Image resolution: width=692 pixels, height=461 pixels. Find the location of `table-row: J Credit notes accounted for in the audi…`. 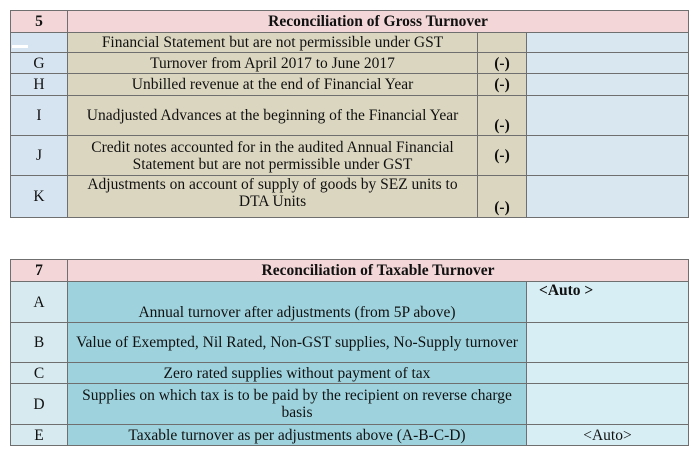

table-row: J Credit notes accounted for in the audi… is located at coordinates (350, 155).